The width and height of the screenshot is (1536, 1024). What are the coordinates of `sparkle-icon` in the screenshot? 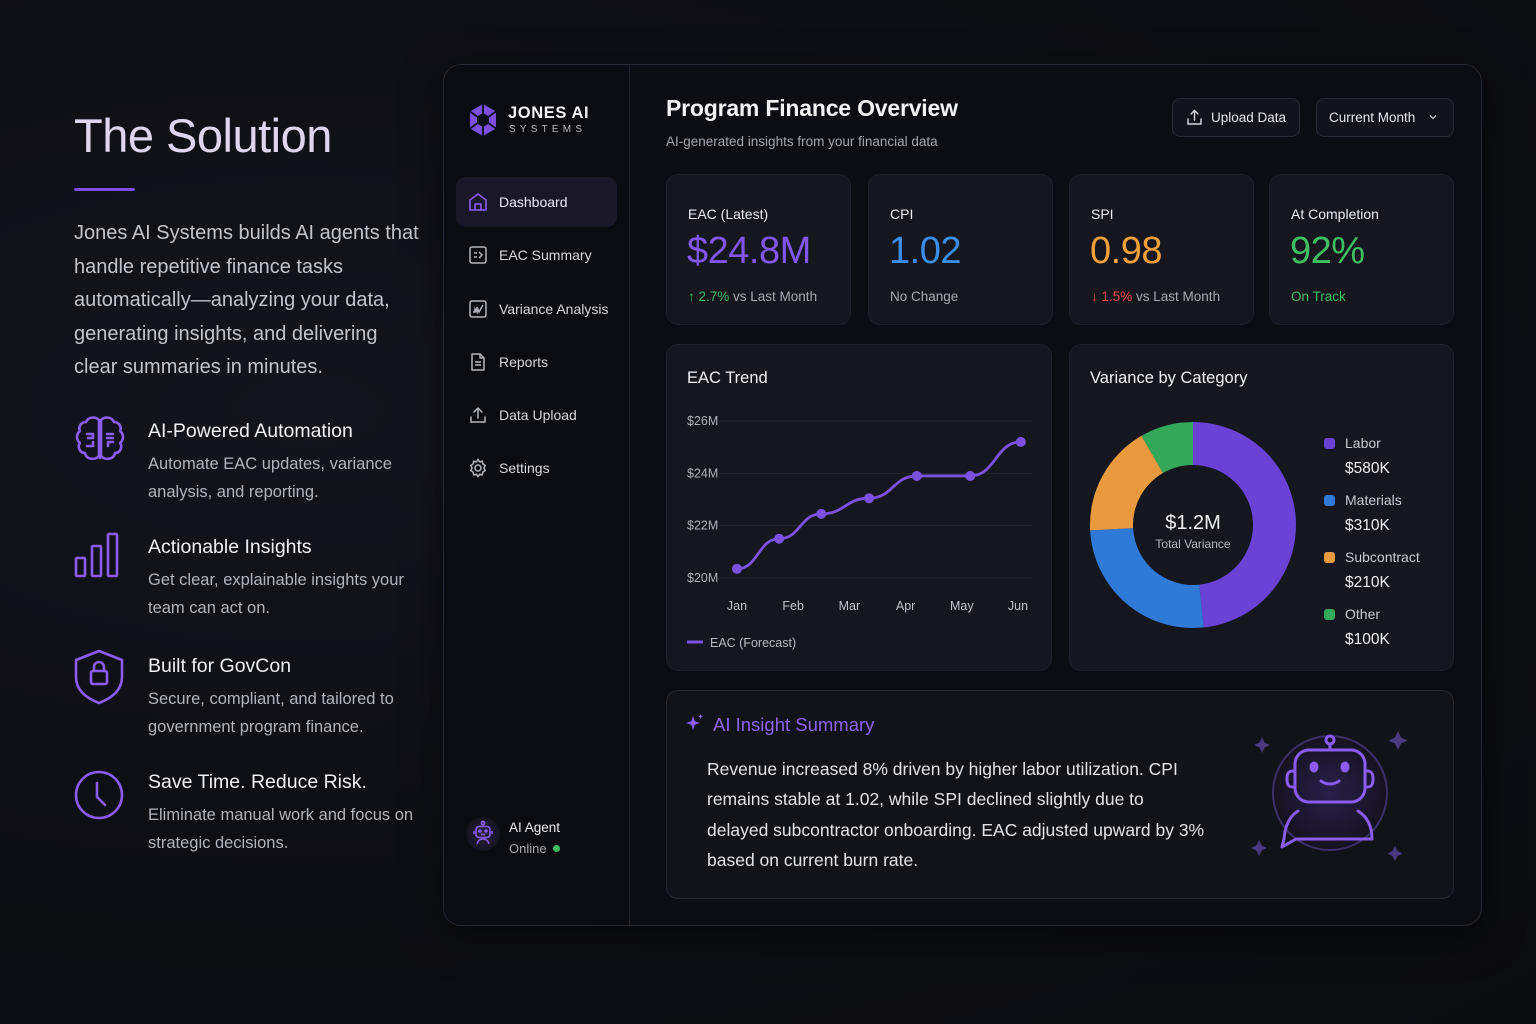 It's located at (694, 722).